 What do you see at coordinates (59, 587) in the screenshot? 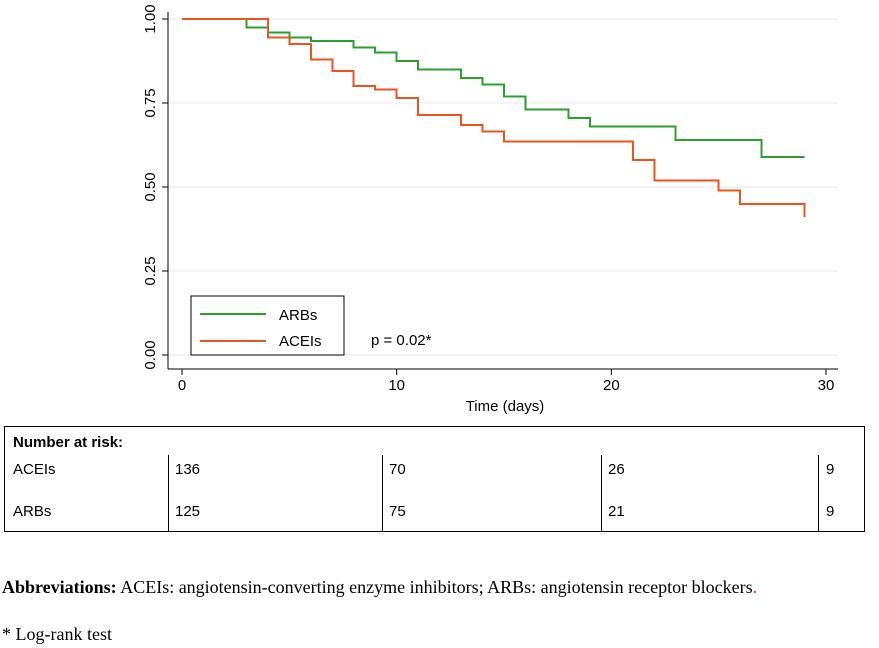
I see `abbreviations-label: Abbreviations:` at bounding box center [59, 587].